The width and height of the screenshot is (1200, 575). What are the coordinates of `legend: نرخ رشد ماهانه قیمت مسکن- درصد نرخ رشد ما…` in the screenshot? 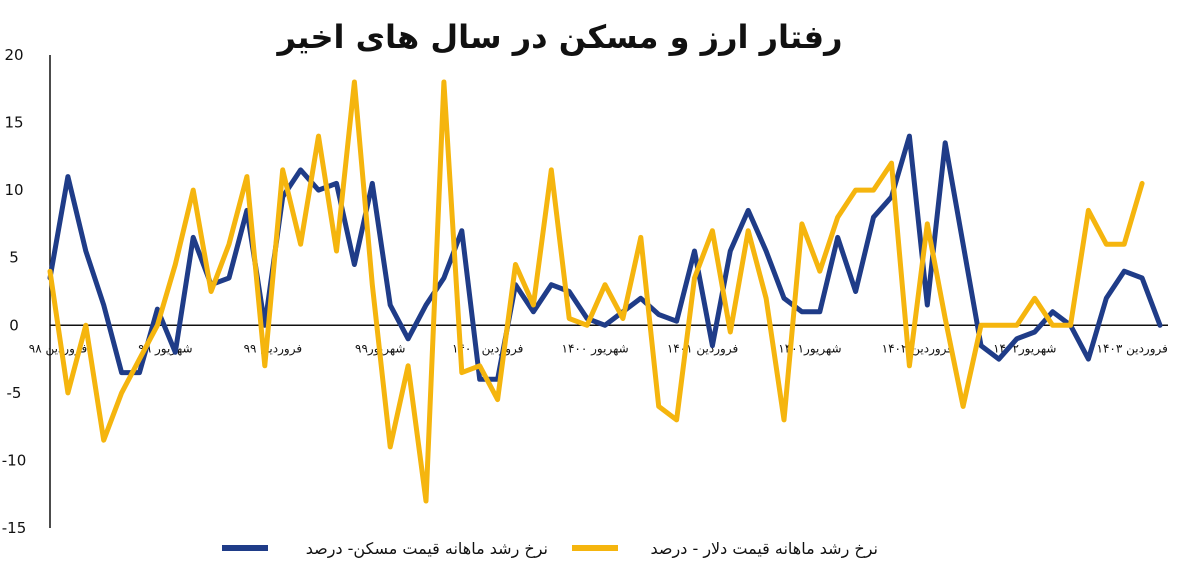 It's located at (550, 549).